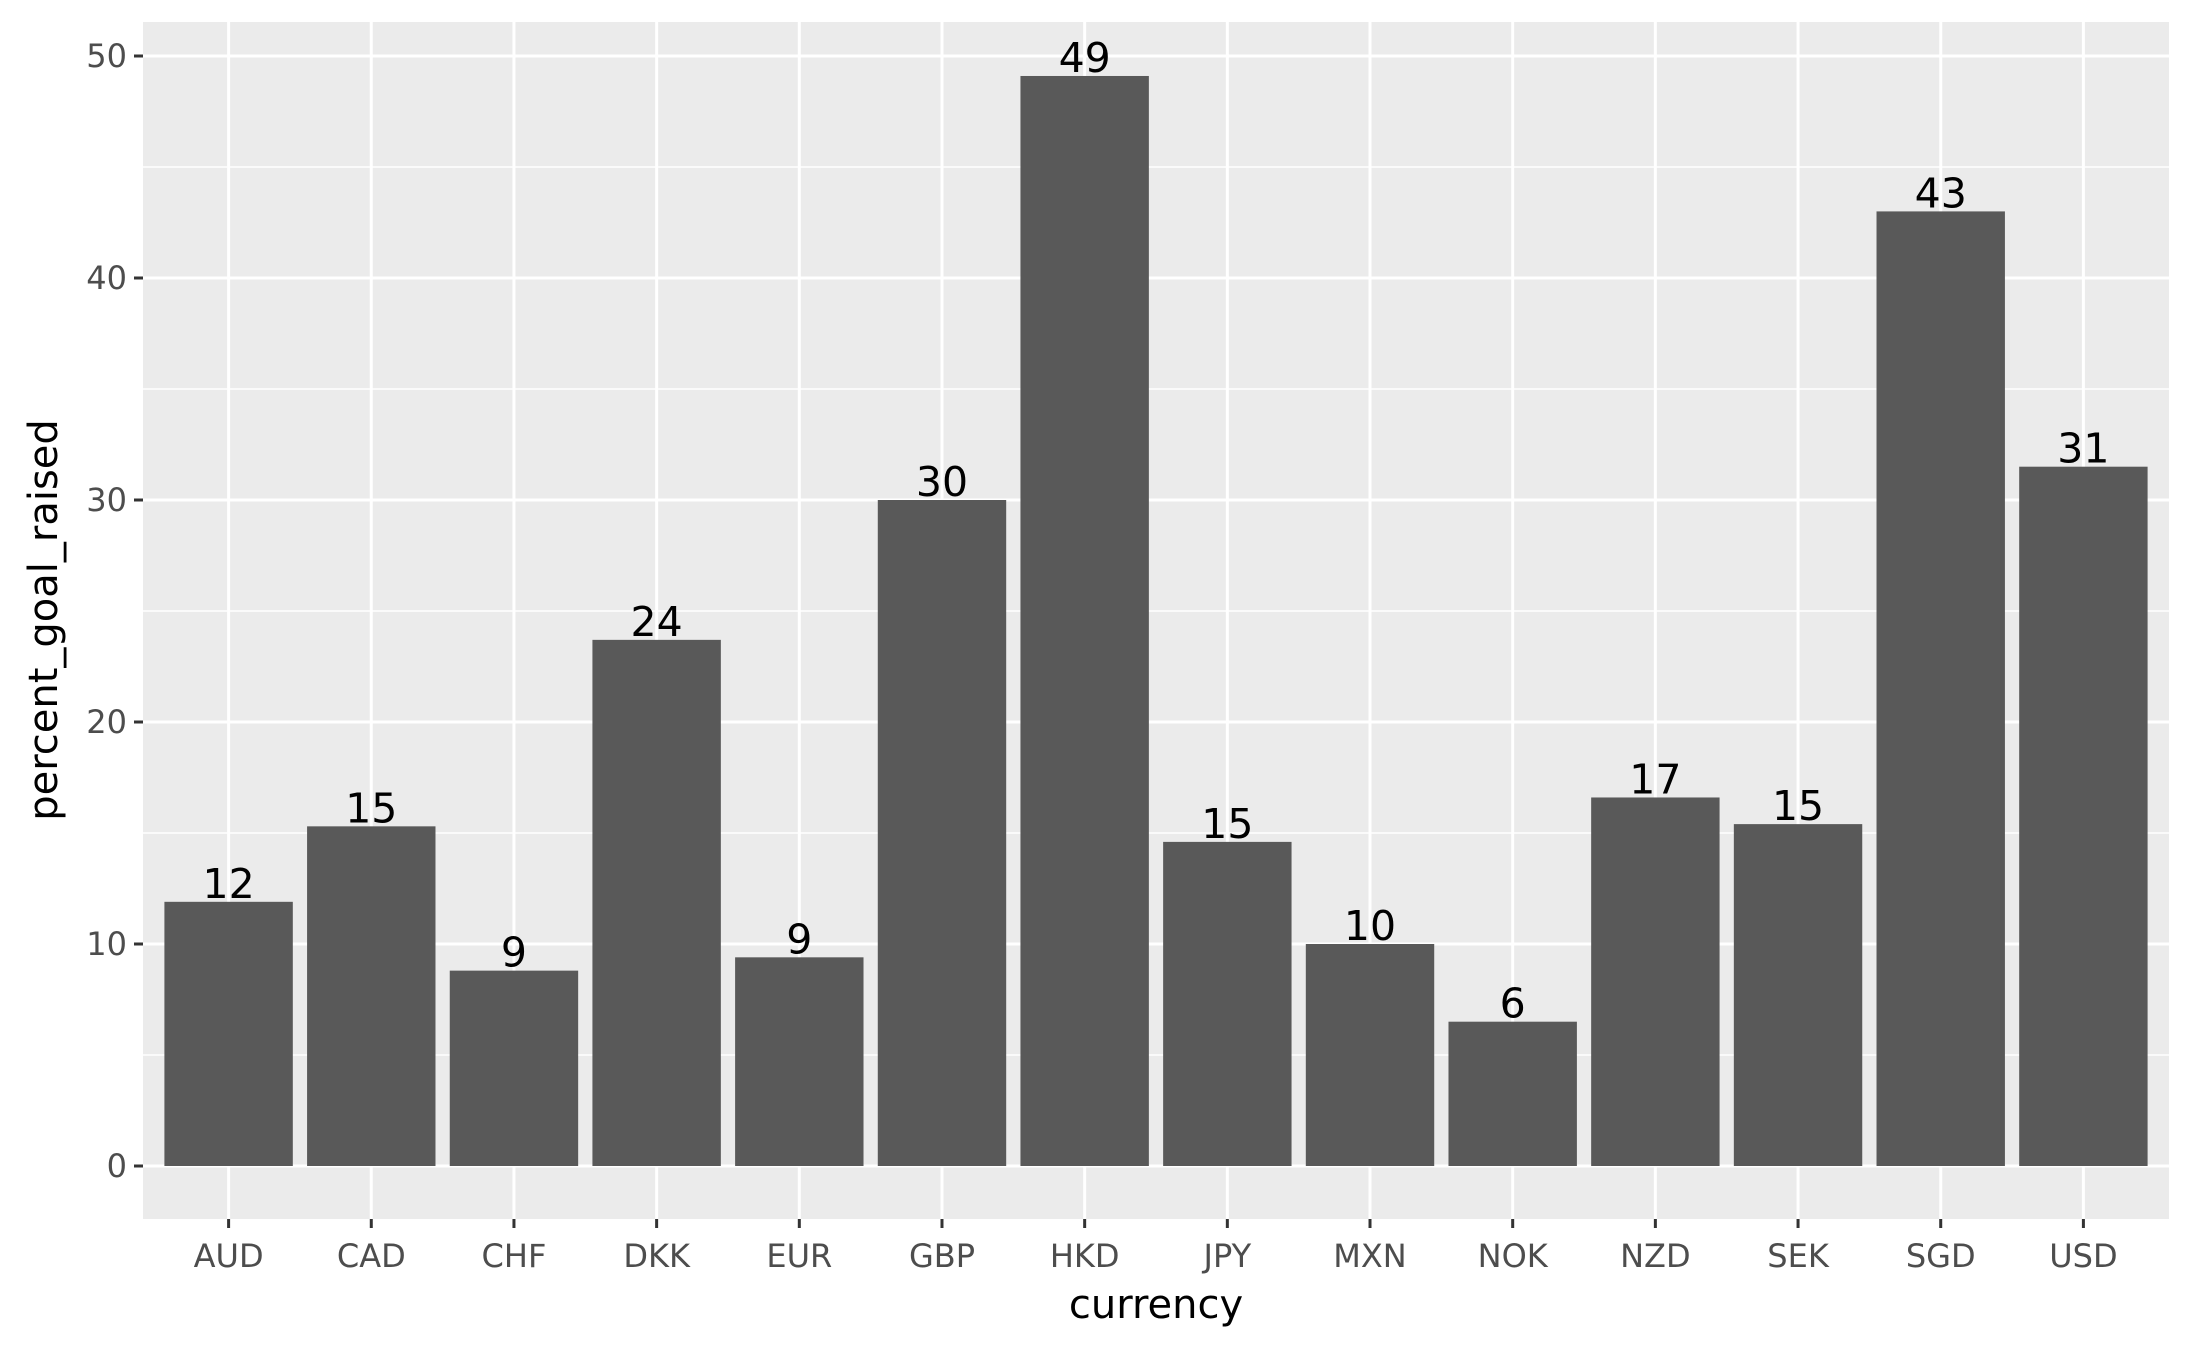 The width and height of the screenshot is (2187, 1350). Describe the element at coordinates (514, 953) in the screenshot. I see `data-label-chf: 9` at that location.